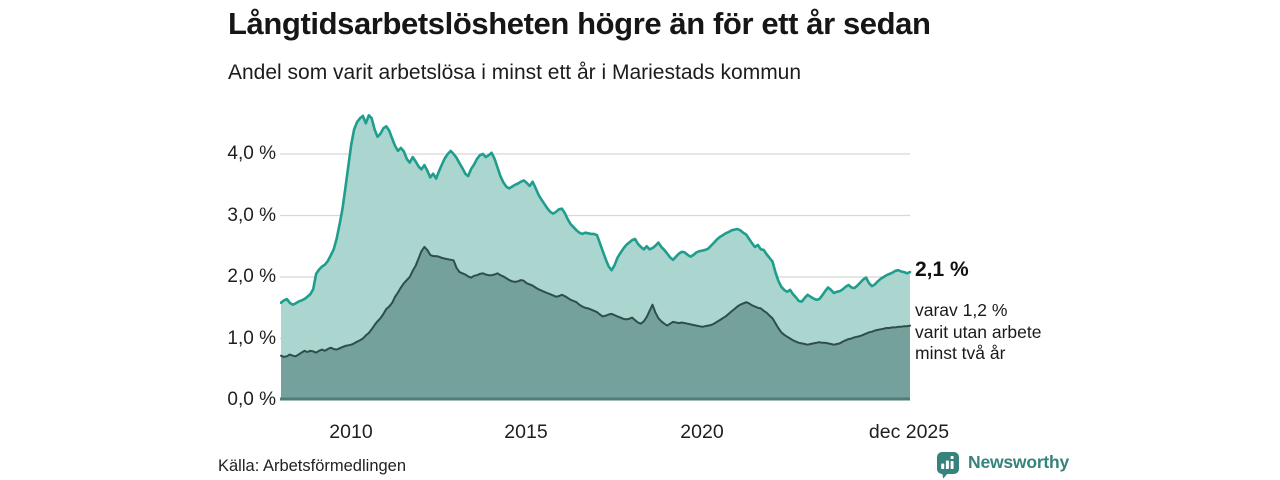  Describe the element at coordinates (909, 432) in the screenshot. I see `x-axis-tick-dec-2025: dec 2025` at that location.